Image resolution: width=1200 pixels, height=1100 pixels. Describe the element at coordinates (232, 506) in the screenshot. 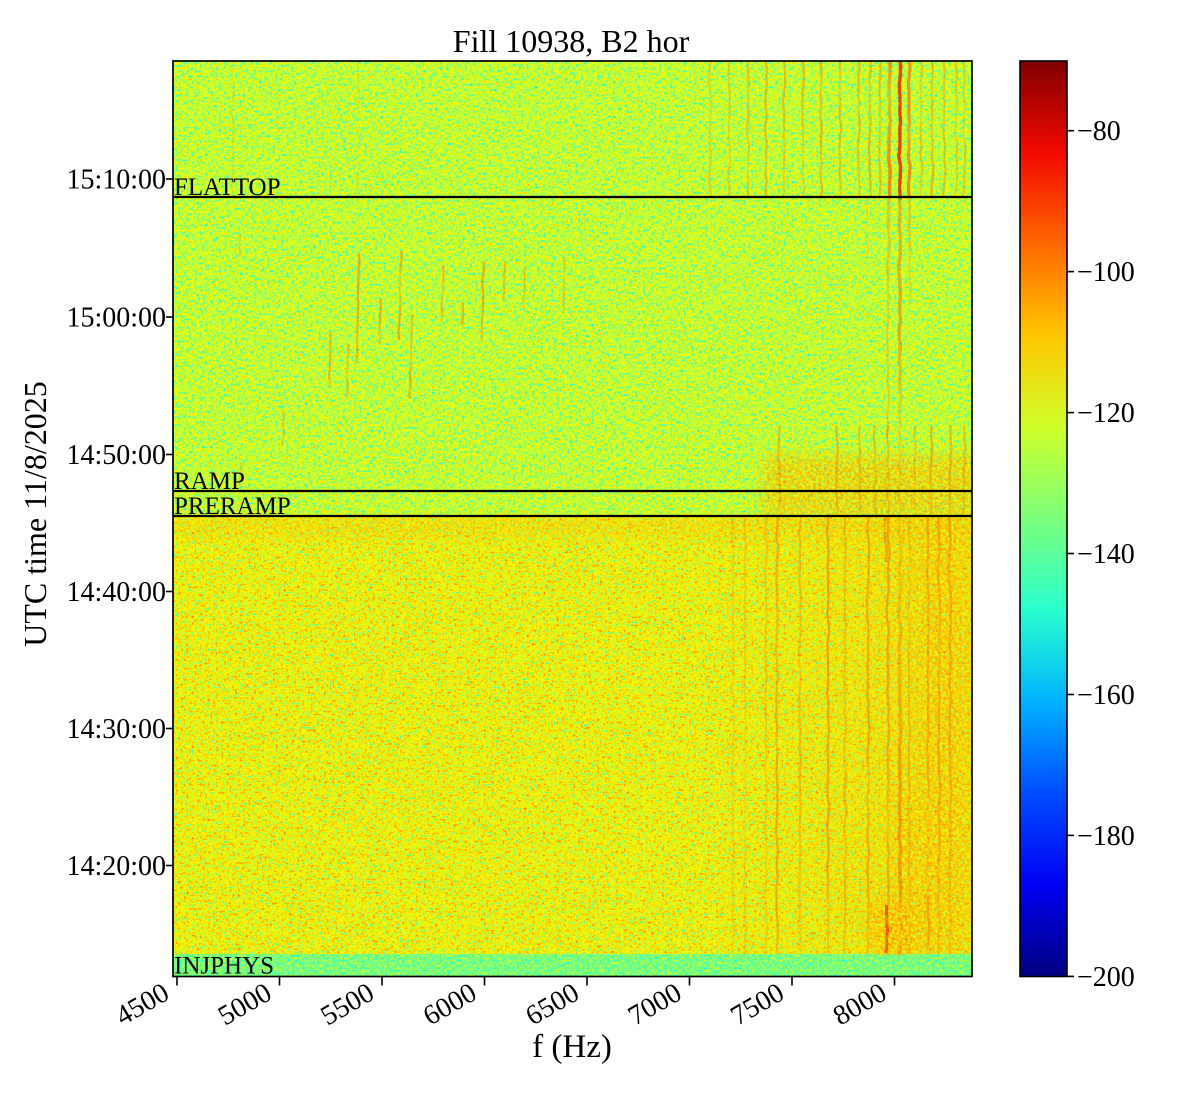

I see `svg-text: PRERAMP` at that location.